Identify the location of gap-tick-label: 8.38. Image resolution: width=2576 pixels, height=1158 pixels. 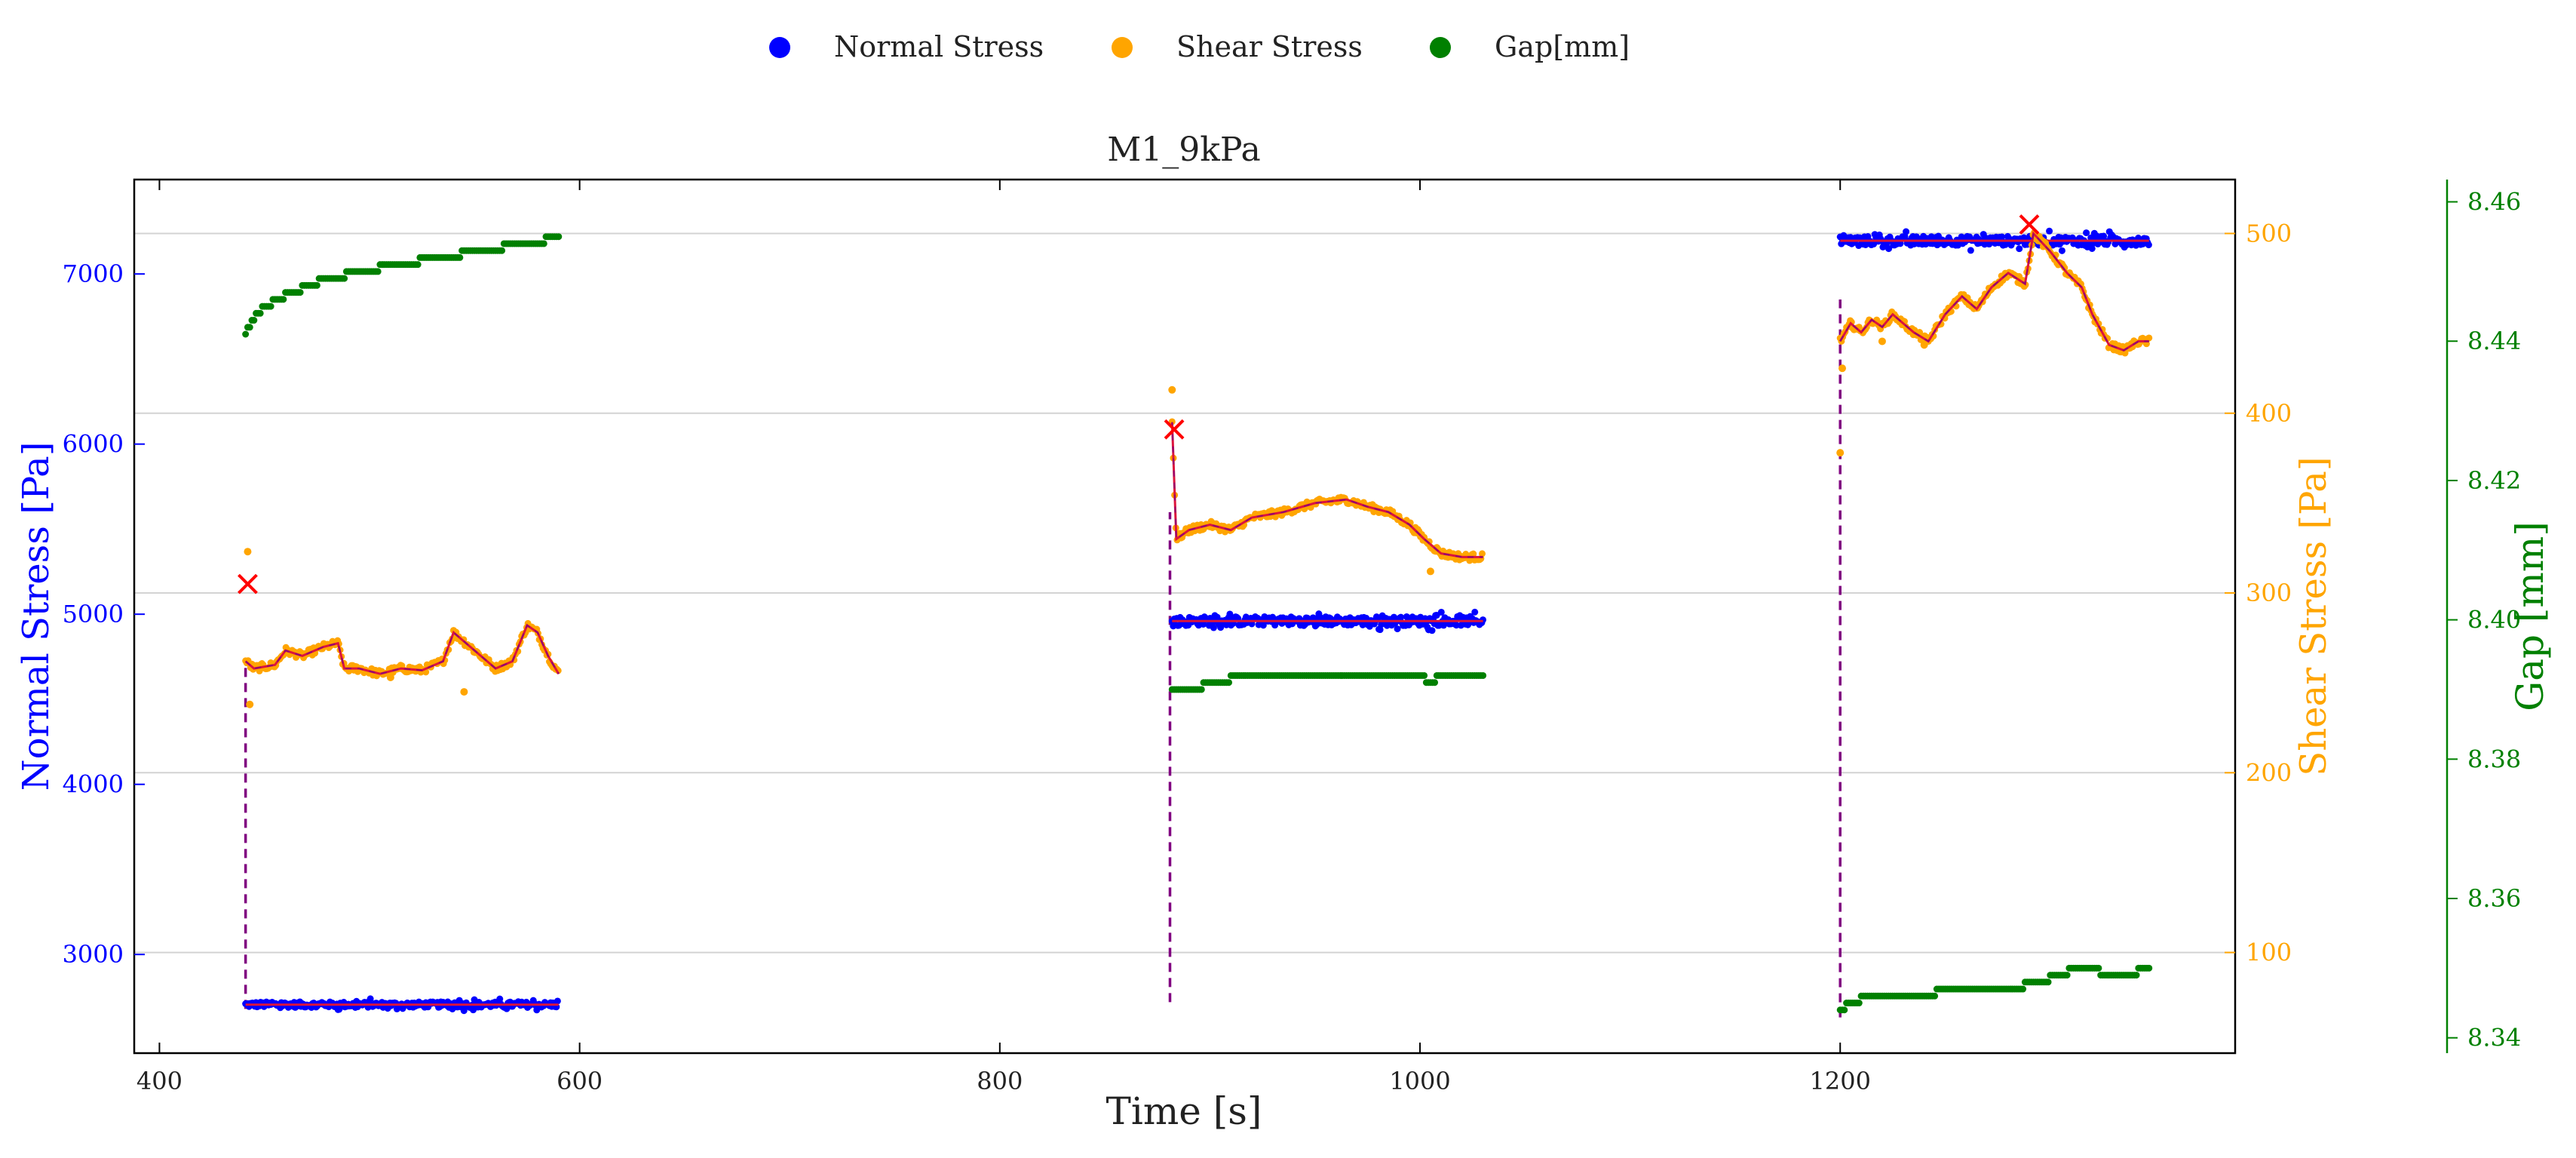
(2494, 759).